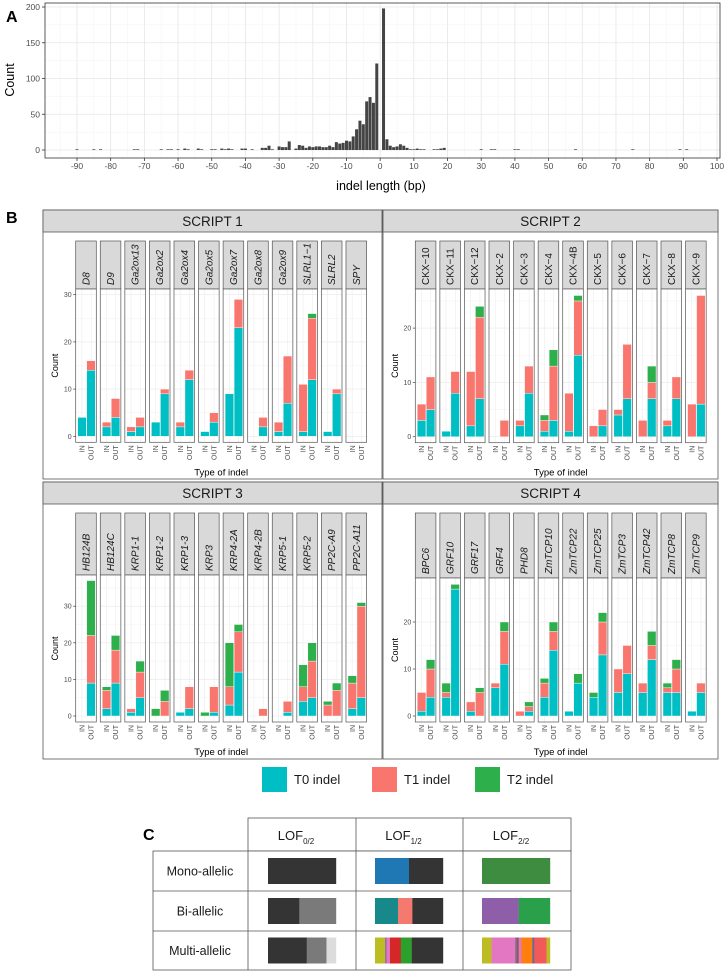 The height and width of the screenshot is (971, 728). I want to click on panel-label-a: A, so click(12, 17).